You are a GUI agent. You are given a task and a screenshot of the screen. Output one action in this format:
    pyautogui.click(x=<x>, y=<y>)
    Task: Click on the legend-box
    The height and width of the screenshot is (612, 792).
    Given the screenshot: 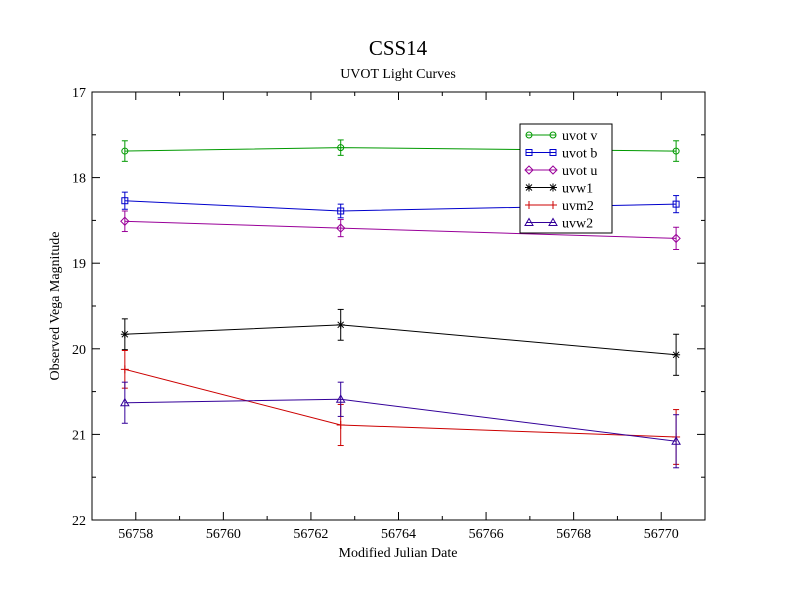 What is the action you would take?
    pyautogui.click(x=566, y=178)
    